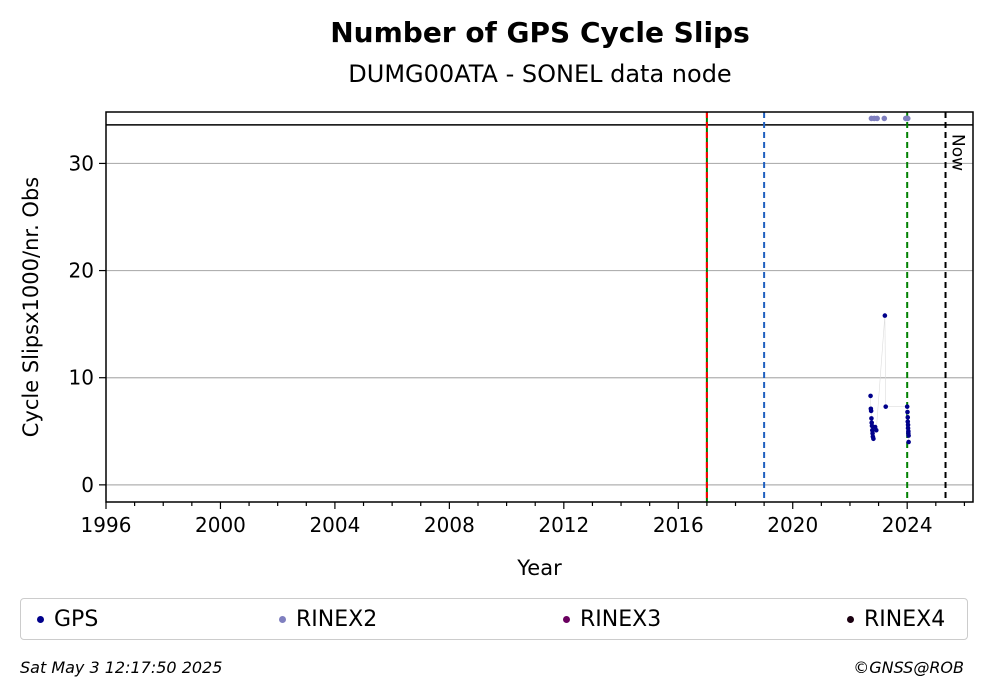 The width and height of the screenshot is (992, 699). What do you see at coordinates (907, 525) in the screenshot?
I see `x-tick-label: 2024` at bounding box center [907, 525].